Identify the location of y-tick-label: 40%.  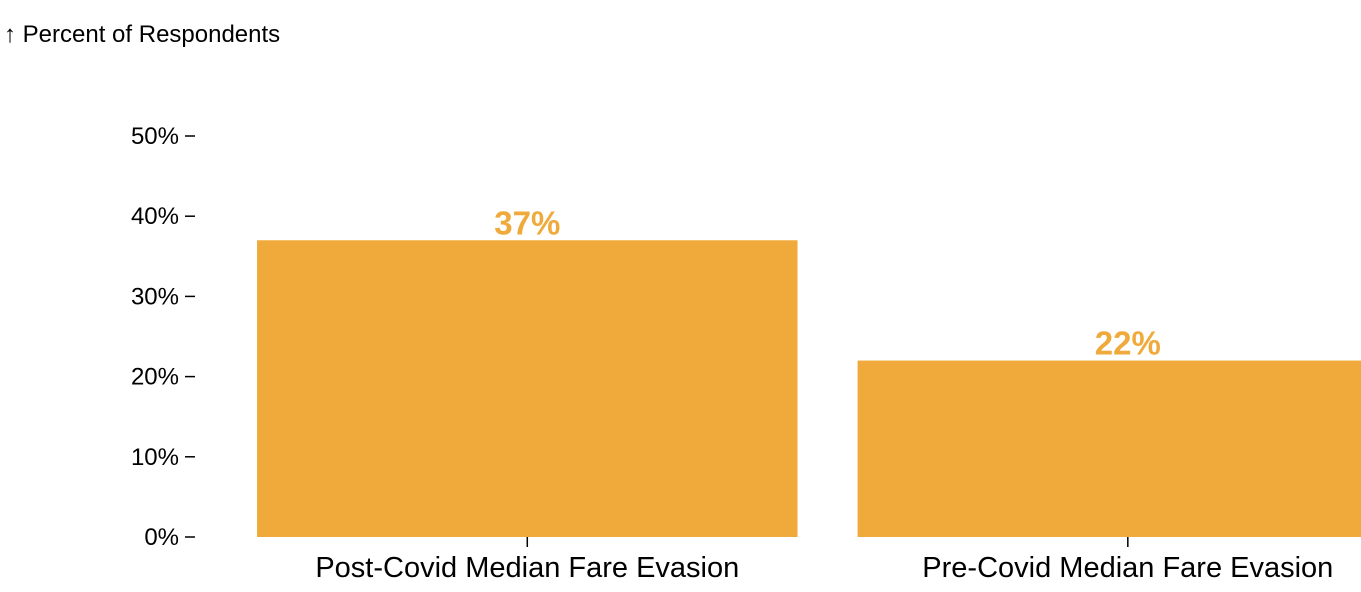
(155, 216).